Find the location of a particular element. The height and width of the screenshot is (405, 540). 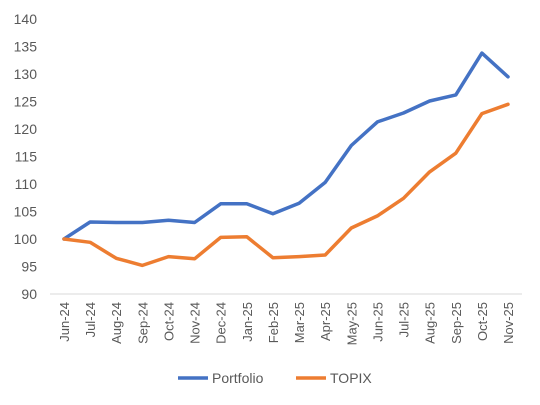

y-tick-label: 110 is located at coordinates (26, 184).